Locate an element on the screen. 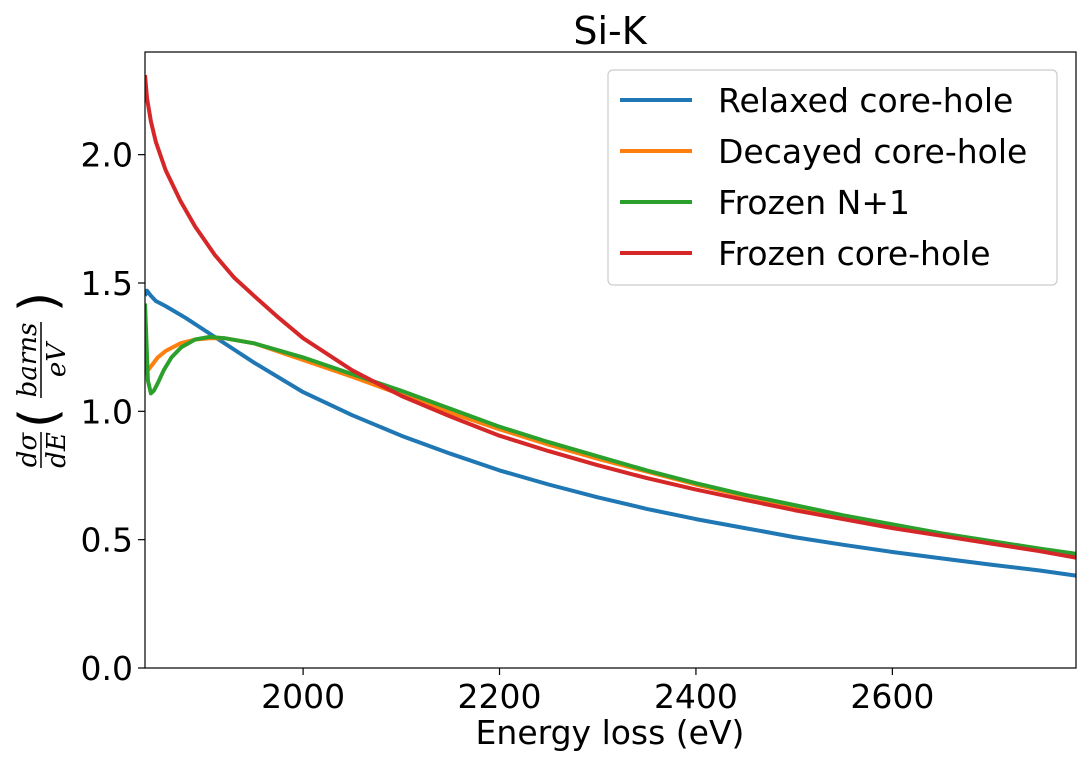 This screenshot has height=761, width=1084. x-tick-label: 2000 is located at coordinates (303, 696).